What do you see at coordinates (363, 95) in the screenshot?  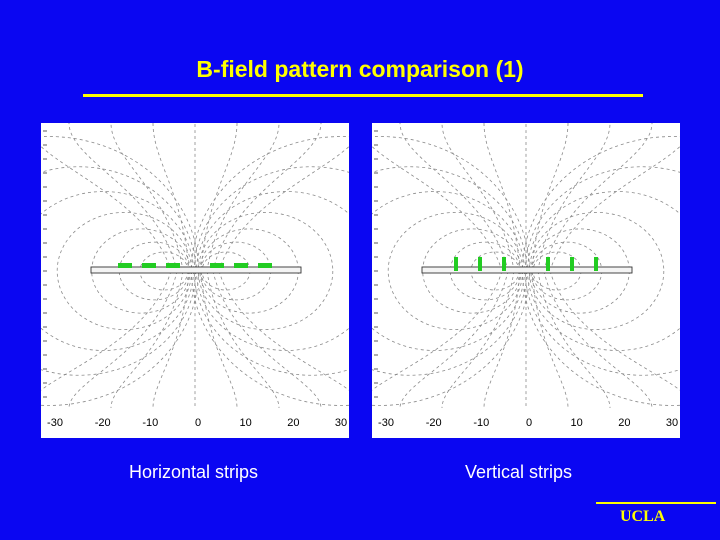 I see `title-underline` at bounding box center [363, 95].